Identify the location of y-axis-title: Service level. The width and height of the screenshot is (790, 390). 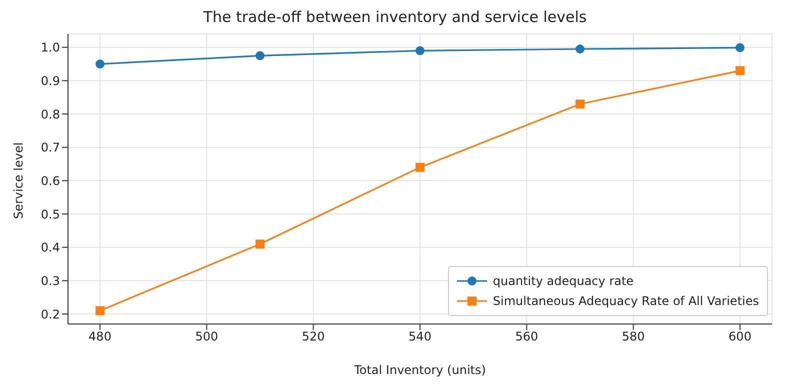
(18, 180).